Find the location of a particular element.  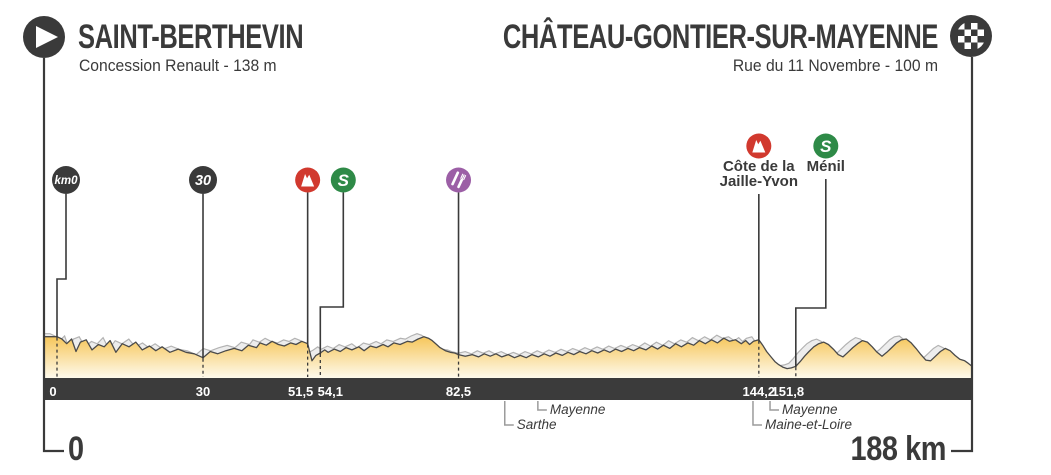

fork-knife-glyph is located at coordinates (459, 180).